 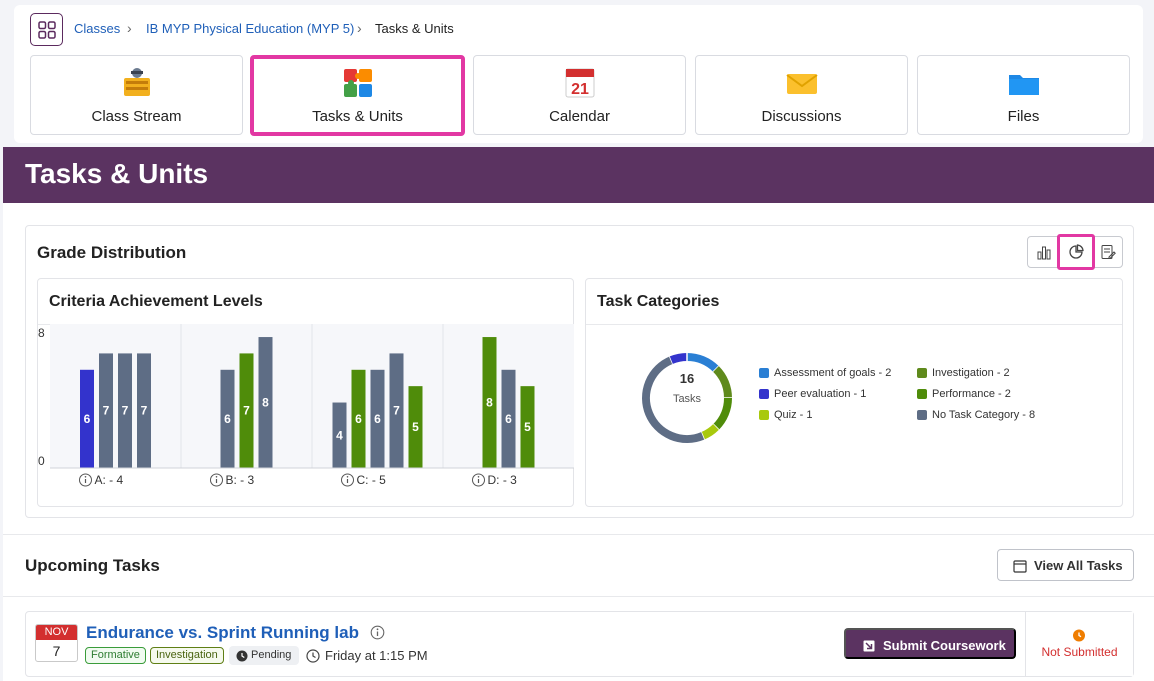 What do you see at coordinates (250, 28) in the screenshot?
I see `breadcrumb-class-name: IB MYP Physical Education (MYP 5)` at bounding box center [250, 28].